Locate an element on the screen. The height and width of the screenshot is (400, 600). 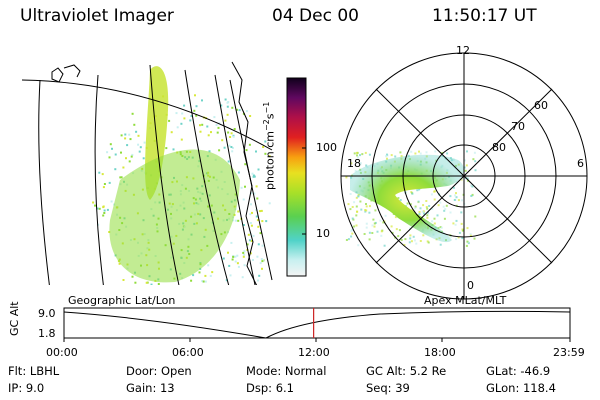
status-glon: GLon: 118.4 is located at coordinates (521, 388).